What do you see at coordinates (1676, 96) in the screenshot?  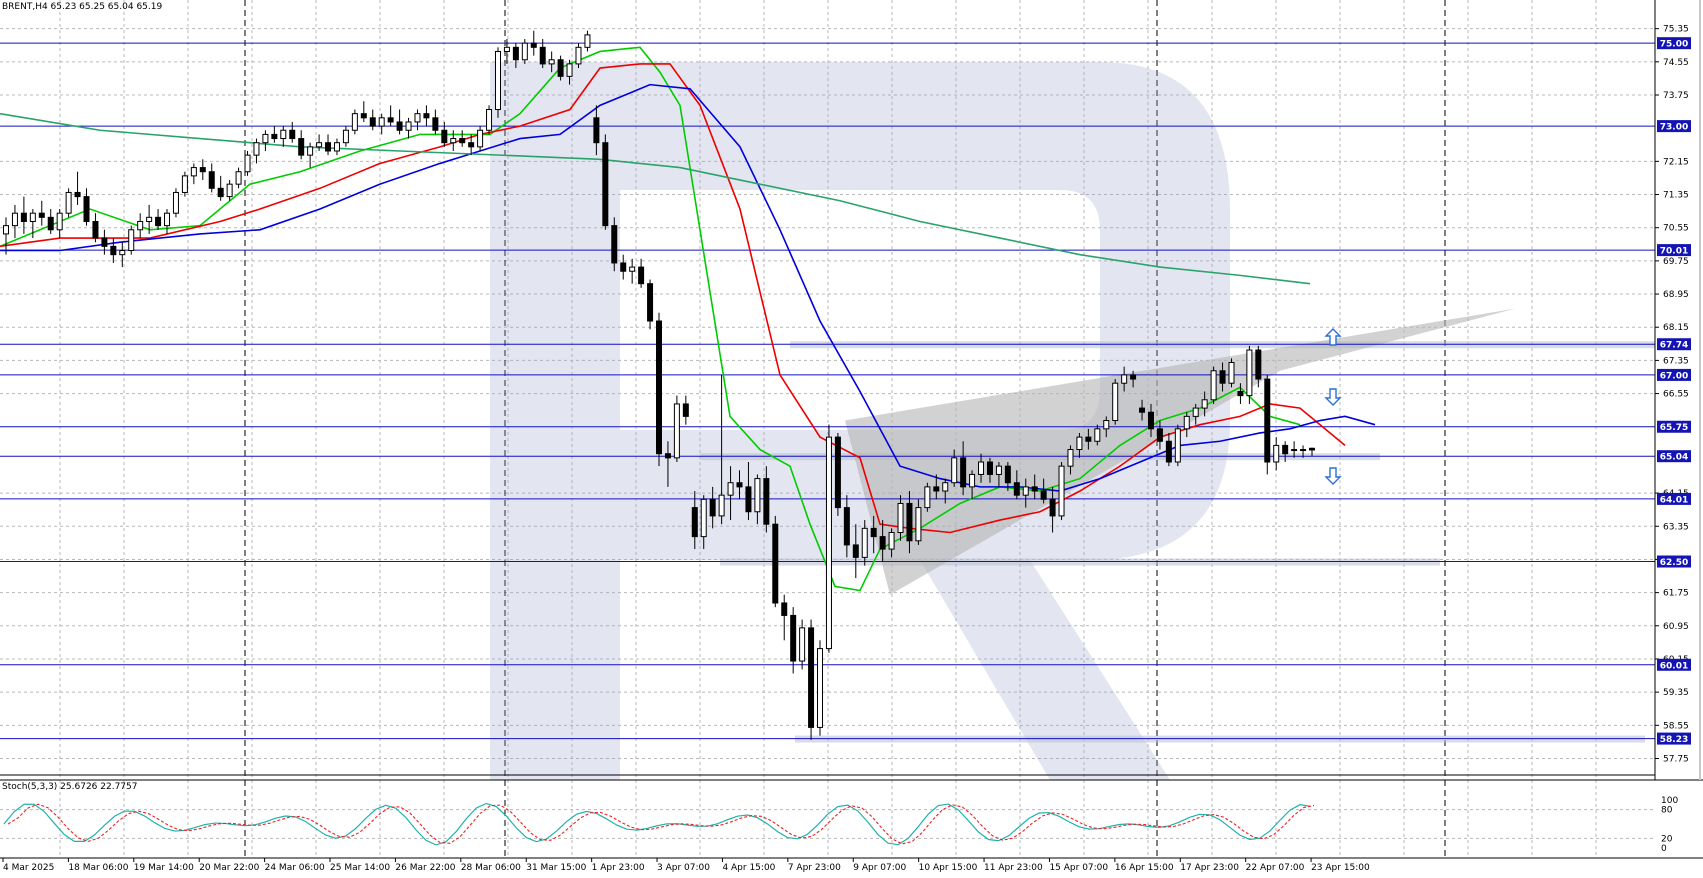 I see `price-tick-label: 73.75` at bounding box center [1676, 96].